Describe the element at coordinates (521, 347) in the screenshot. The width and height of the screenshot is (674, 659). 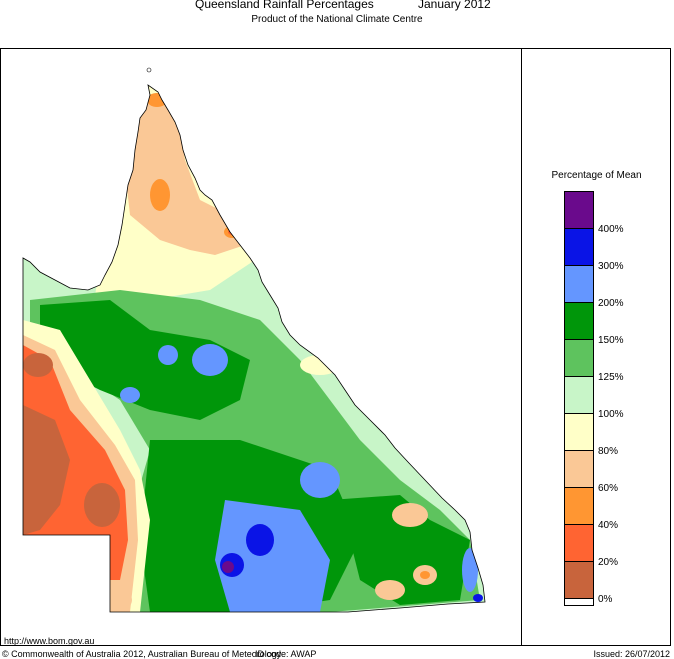
I see `frame-divider` at that location.